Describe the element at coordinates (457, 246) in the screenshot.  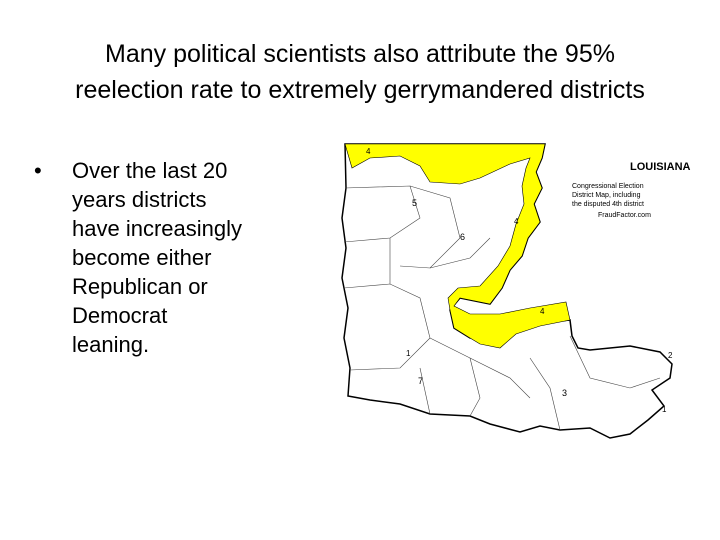
I see `district-4-highlight` at that location.